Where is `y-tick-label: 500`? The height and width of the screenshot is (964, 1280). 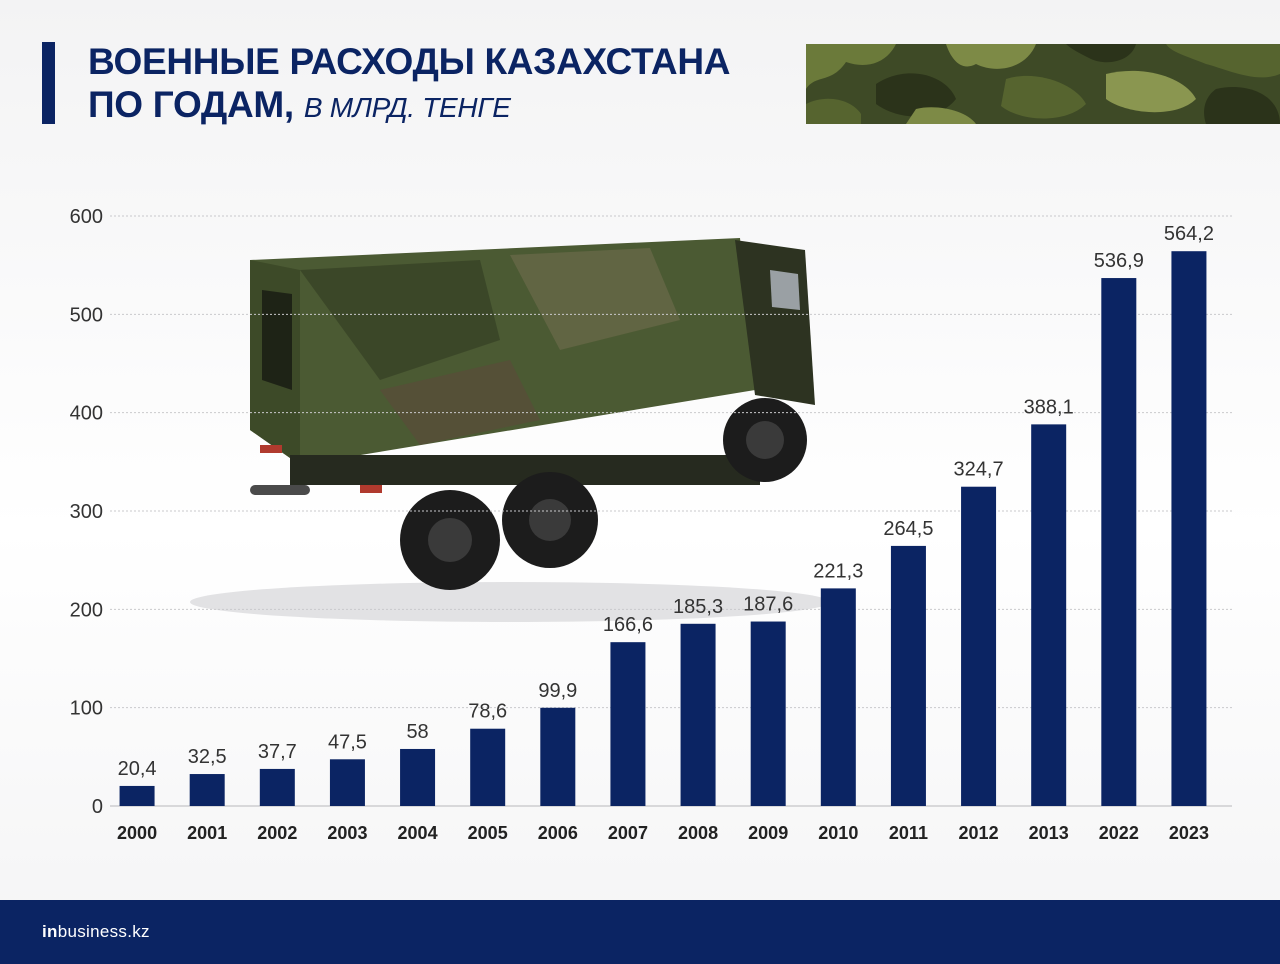
y-tick-label: 500 is located at coordinates (86, 315).